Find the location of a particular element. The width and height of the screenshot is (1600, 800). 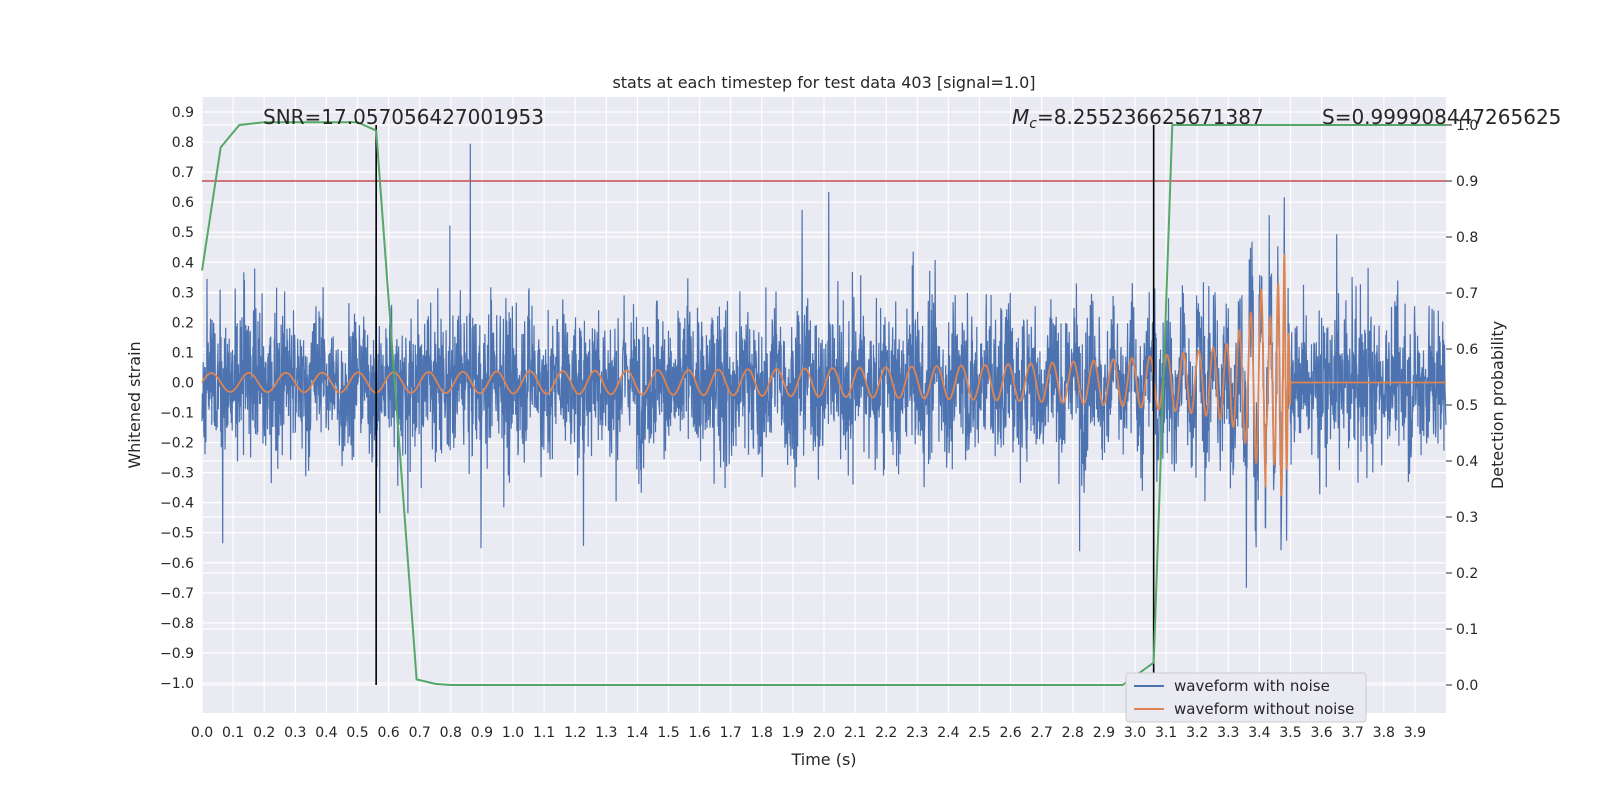

x-tick-label: 3.4 is located at coordinates (1259, 733).